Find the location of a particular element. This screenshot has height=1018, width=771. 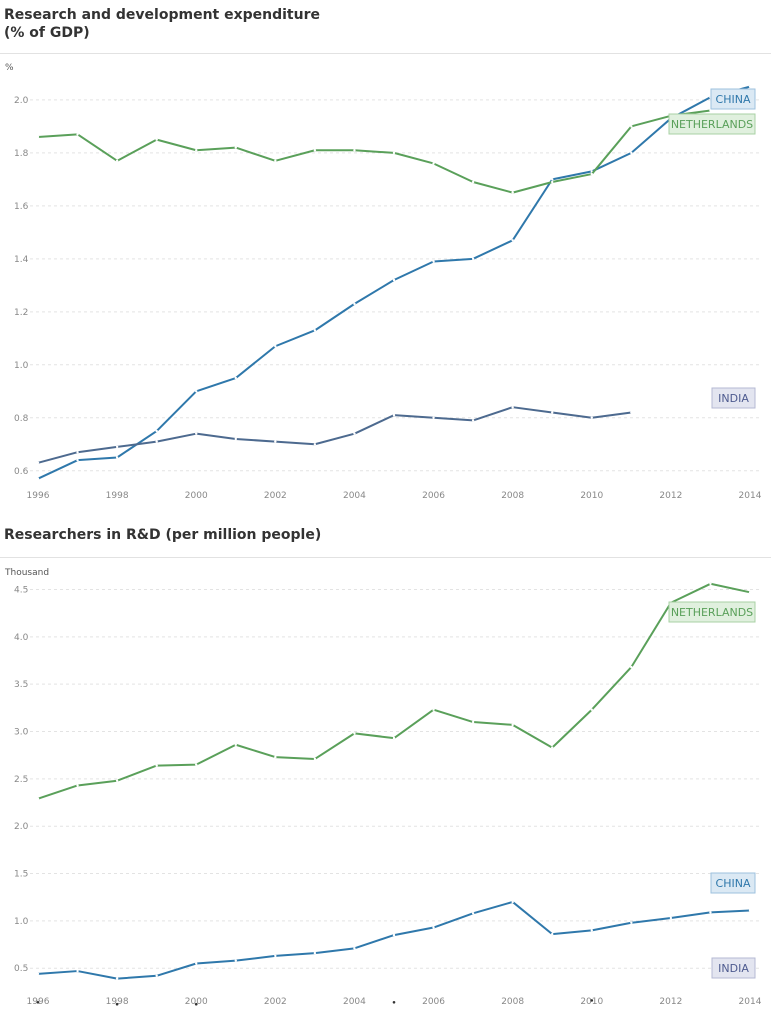

y-tick-label: 3.5 is located at coordinates (21, 685).